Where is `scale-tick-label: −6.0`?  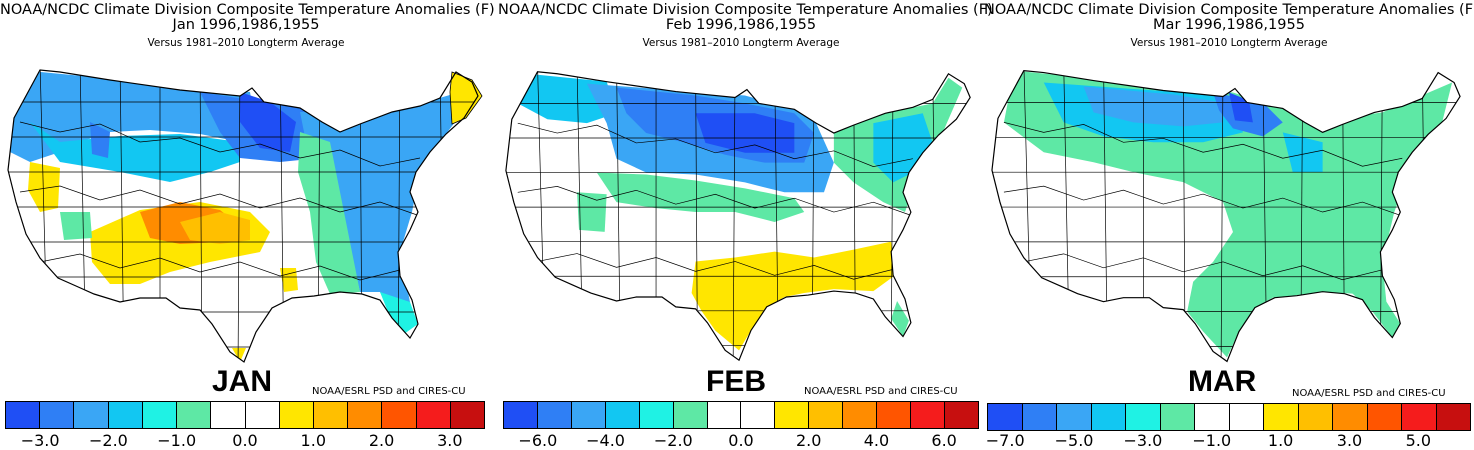
scale-tick-label: −6.0 is located at coordinates (538, 440).